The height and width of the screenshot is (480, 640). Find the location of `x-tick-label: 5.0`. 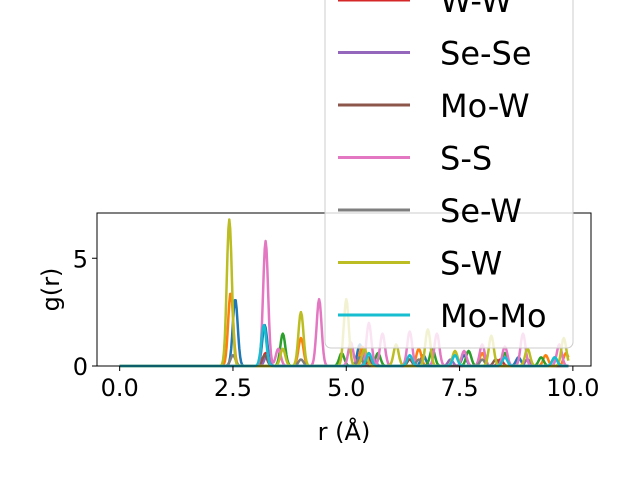

x-tick-label: 5.0 is located at coordinates (346, 388).